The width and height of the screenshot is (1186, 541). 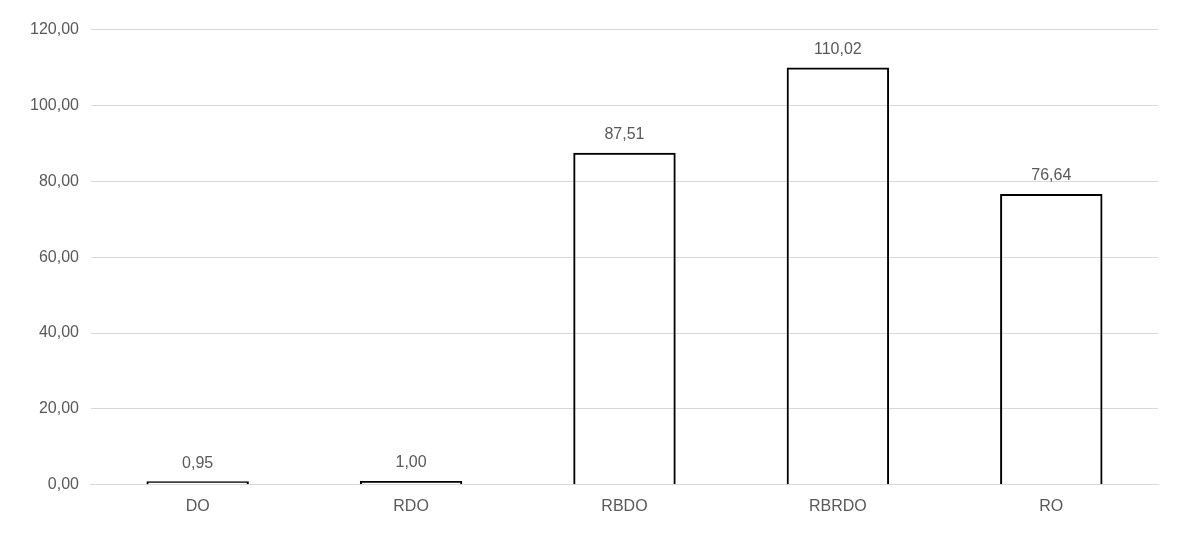 What do you see at coordinates (837, 505) in the screenshot?
I see `x-tick-label: RBRDO` at bounding box center [837, 505].